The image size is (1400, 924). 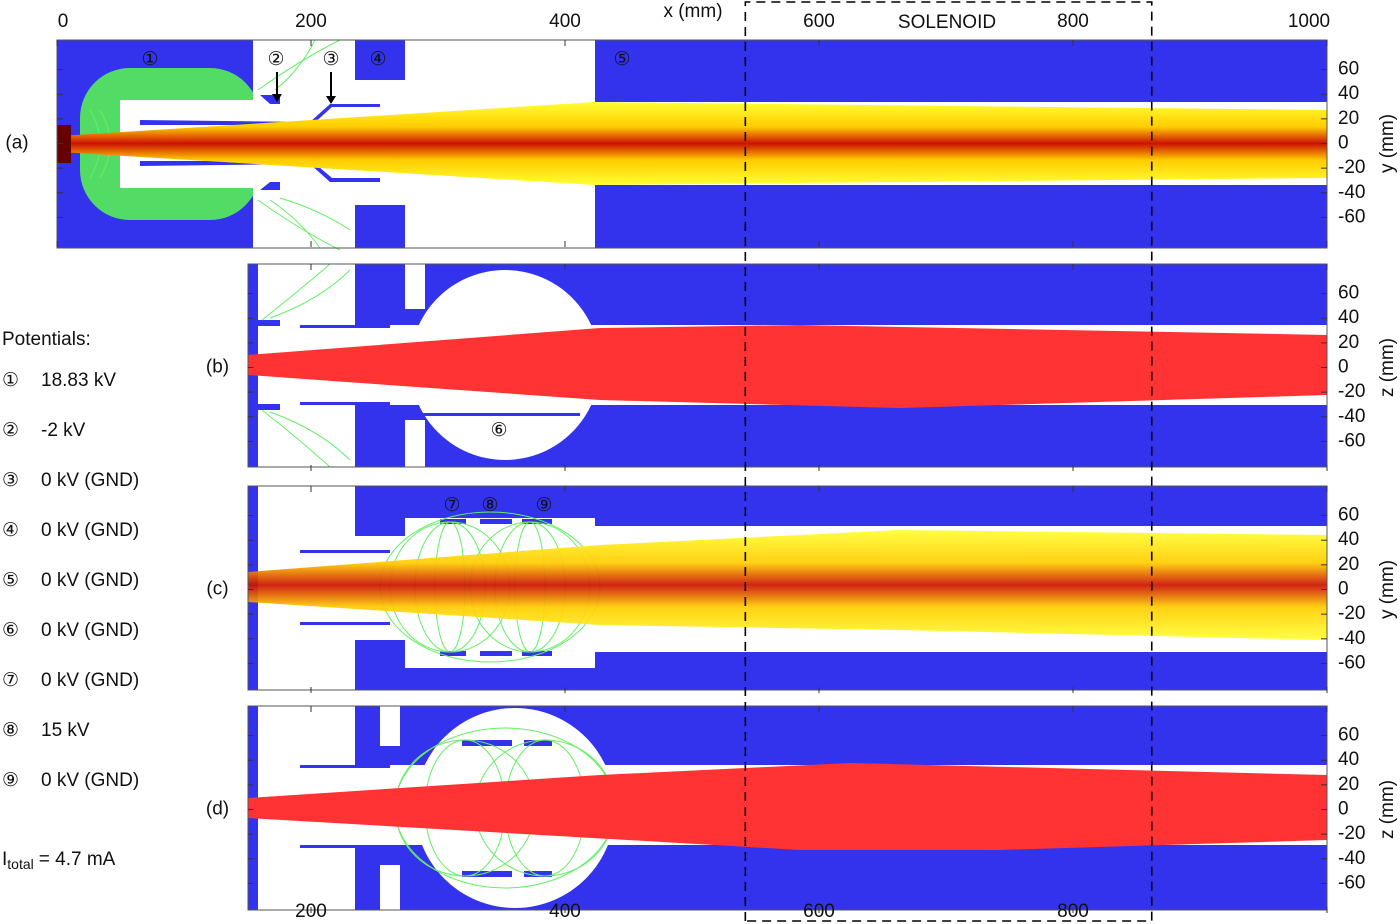 What do you see at coordinates (819, 21) in the screenshot?
I see `x-tick-label: 600` at bounding box center [819, 21].